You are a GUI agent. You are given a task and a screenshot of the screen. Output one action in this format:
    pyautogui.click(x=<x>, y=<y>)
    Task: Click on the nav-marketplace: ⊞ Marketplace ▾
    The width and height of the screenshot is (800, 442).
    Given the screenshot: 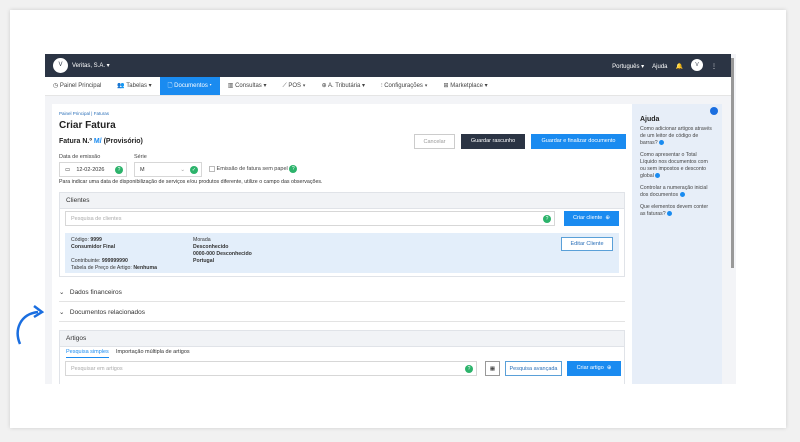 What is the action you would take?
    pyautogui.click(x=465, y=86)
    